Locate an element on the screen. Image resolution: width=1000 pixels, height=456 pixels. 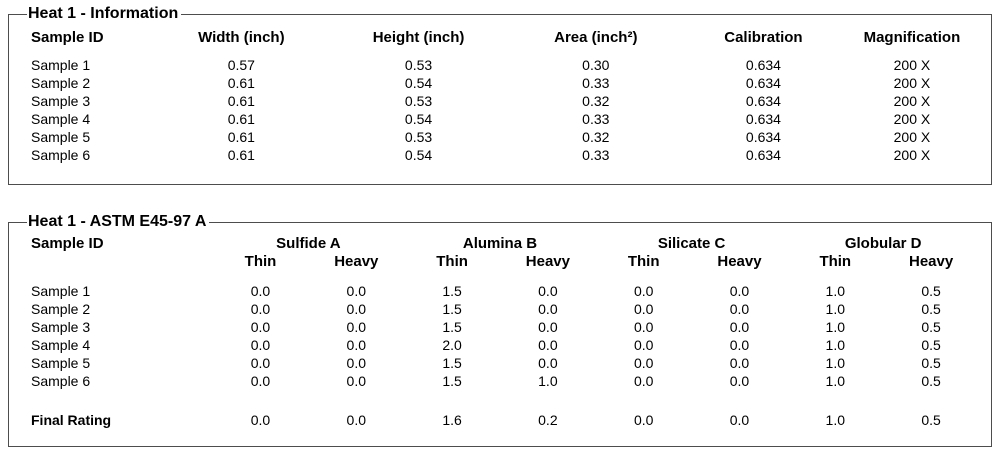
information-row: Sample 6 0.61 0.54 0.33 0.634 200 X is located at coordinates (500, 155).